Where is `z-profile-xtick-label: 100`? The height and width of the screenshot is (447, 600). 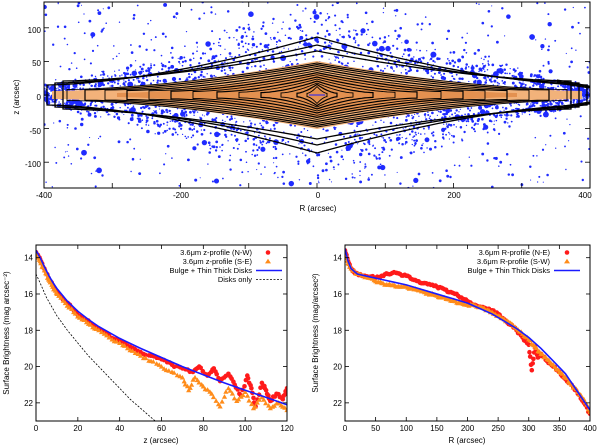
z-profile-xtick-label: 100 is located at coordinates (245, 428).